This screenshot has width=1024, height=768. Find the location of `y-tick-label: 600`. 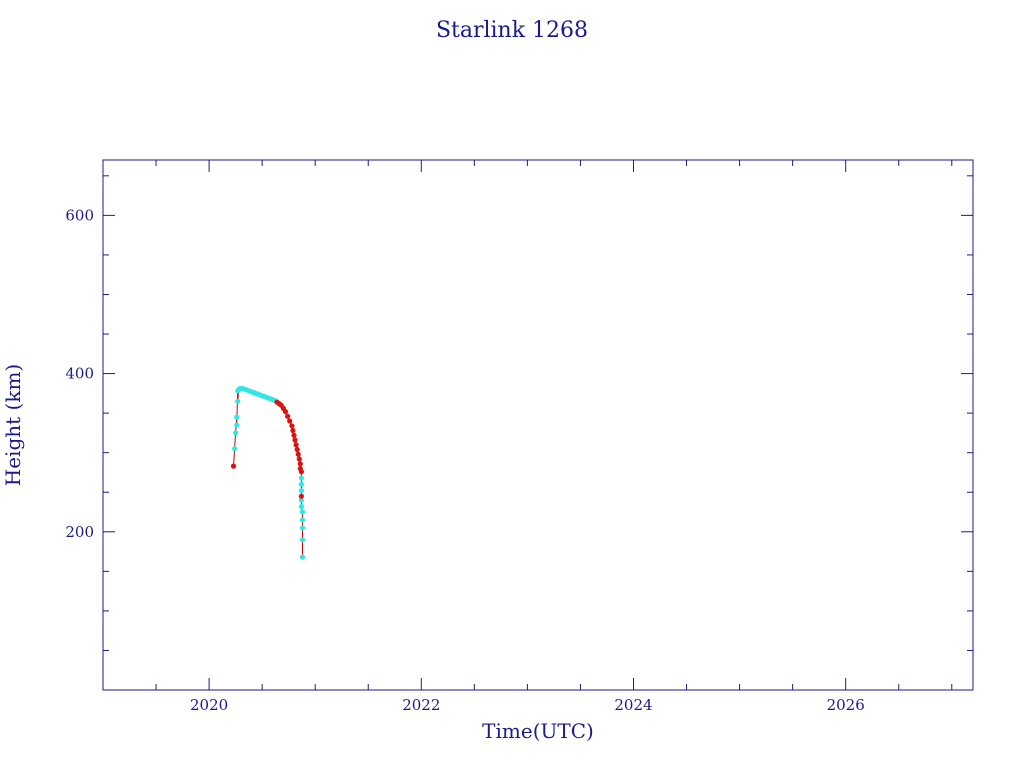

y-tick-label: 600 is located at coordinates (79, 215).